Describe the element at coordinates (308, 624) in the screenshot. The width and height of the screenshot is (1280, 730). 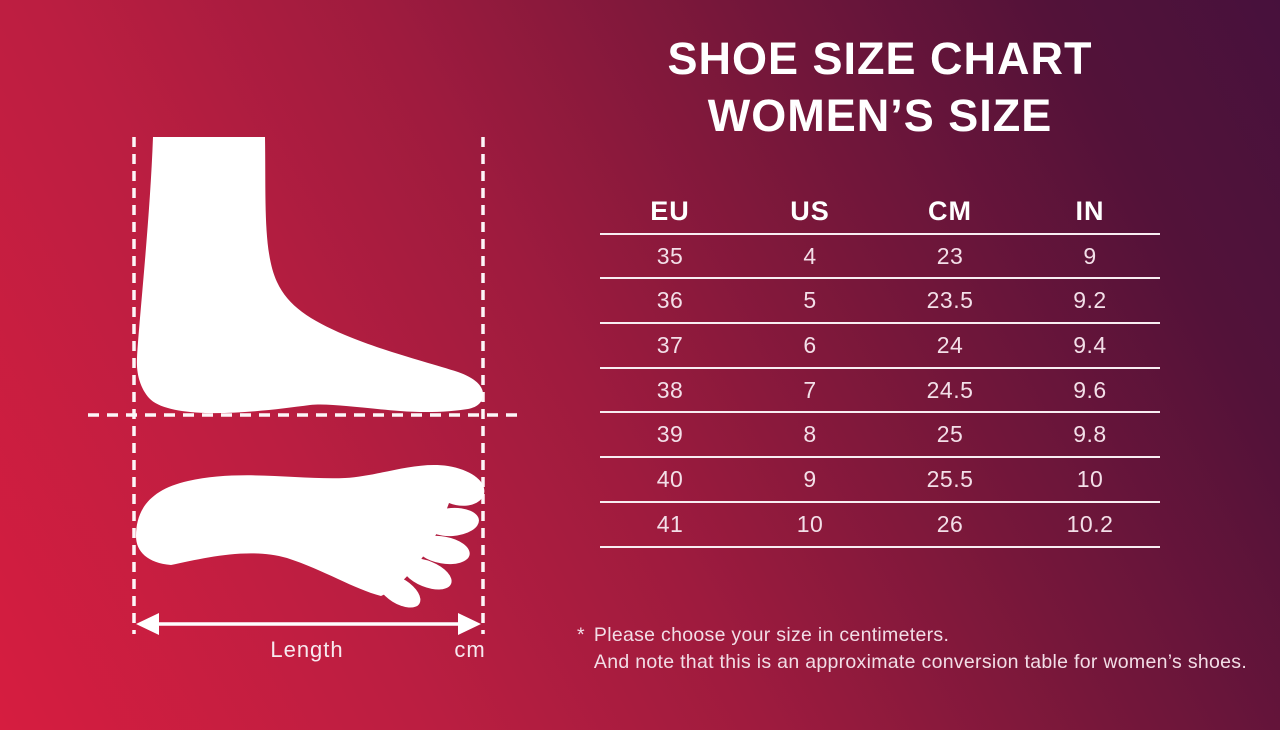
I see `length-arrow` at that location.